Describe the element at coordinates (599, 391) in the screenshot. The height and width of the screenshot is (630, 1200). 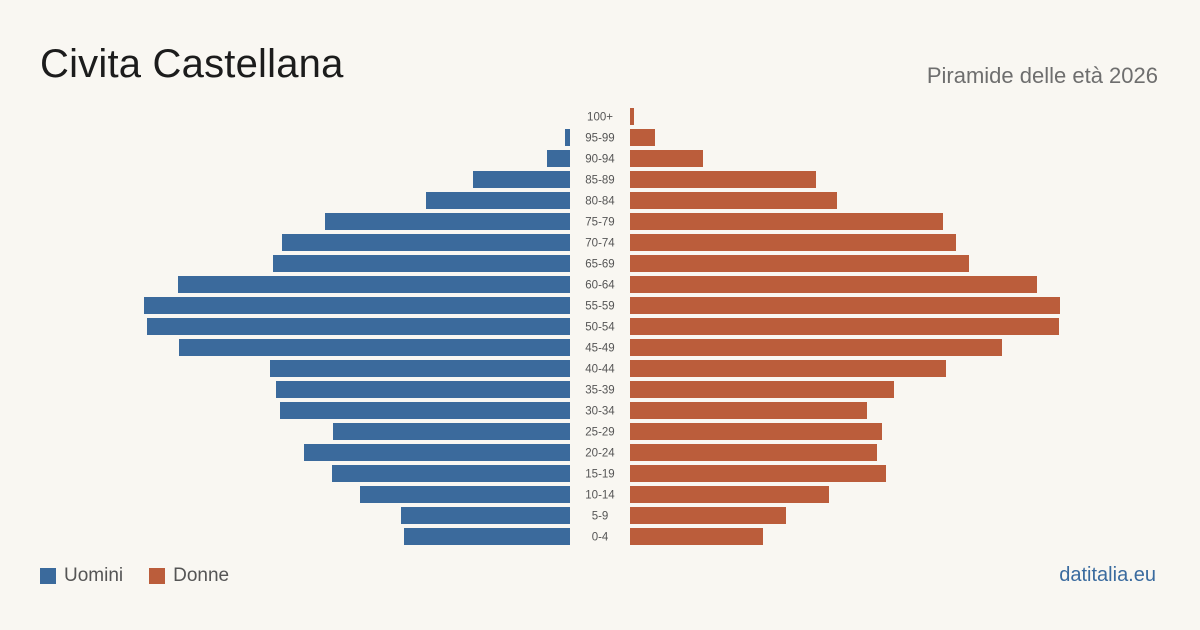
I see `age-label-35-39: 35-39` at that location.